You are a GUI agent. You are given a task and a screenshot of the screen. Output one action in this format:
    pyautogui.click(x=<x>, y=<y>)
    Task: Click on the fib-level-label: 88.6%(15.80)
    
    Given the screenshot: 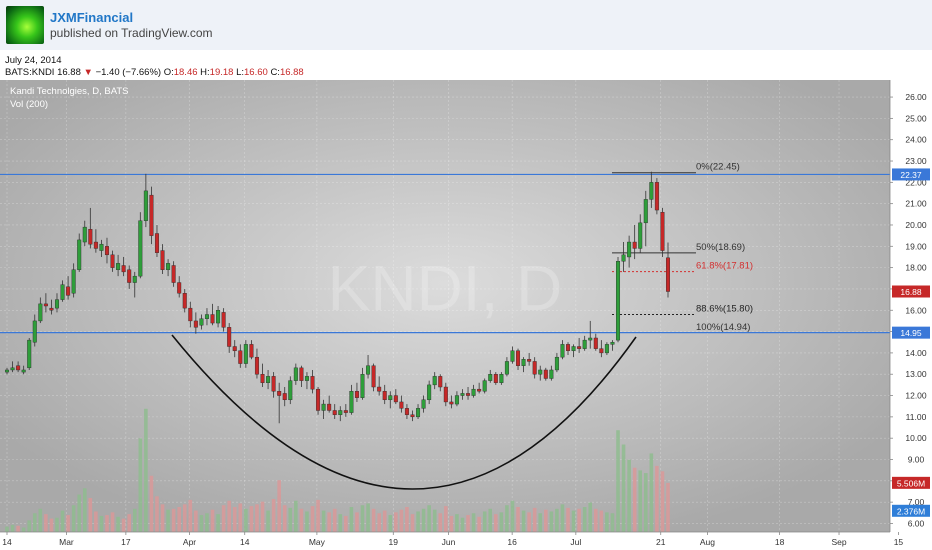 What is the action you would take?
    pyautogui.click(x=724, y=309)
    